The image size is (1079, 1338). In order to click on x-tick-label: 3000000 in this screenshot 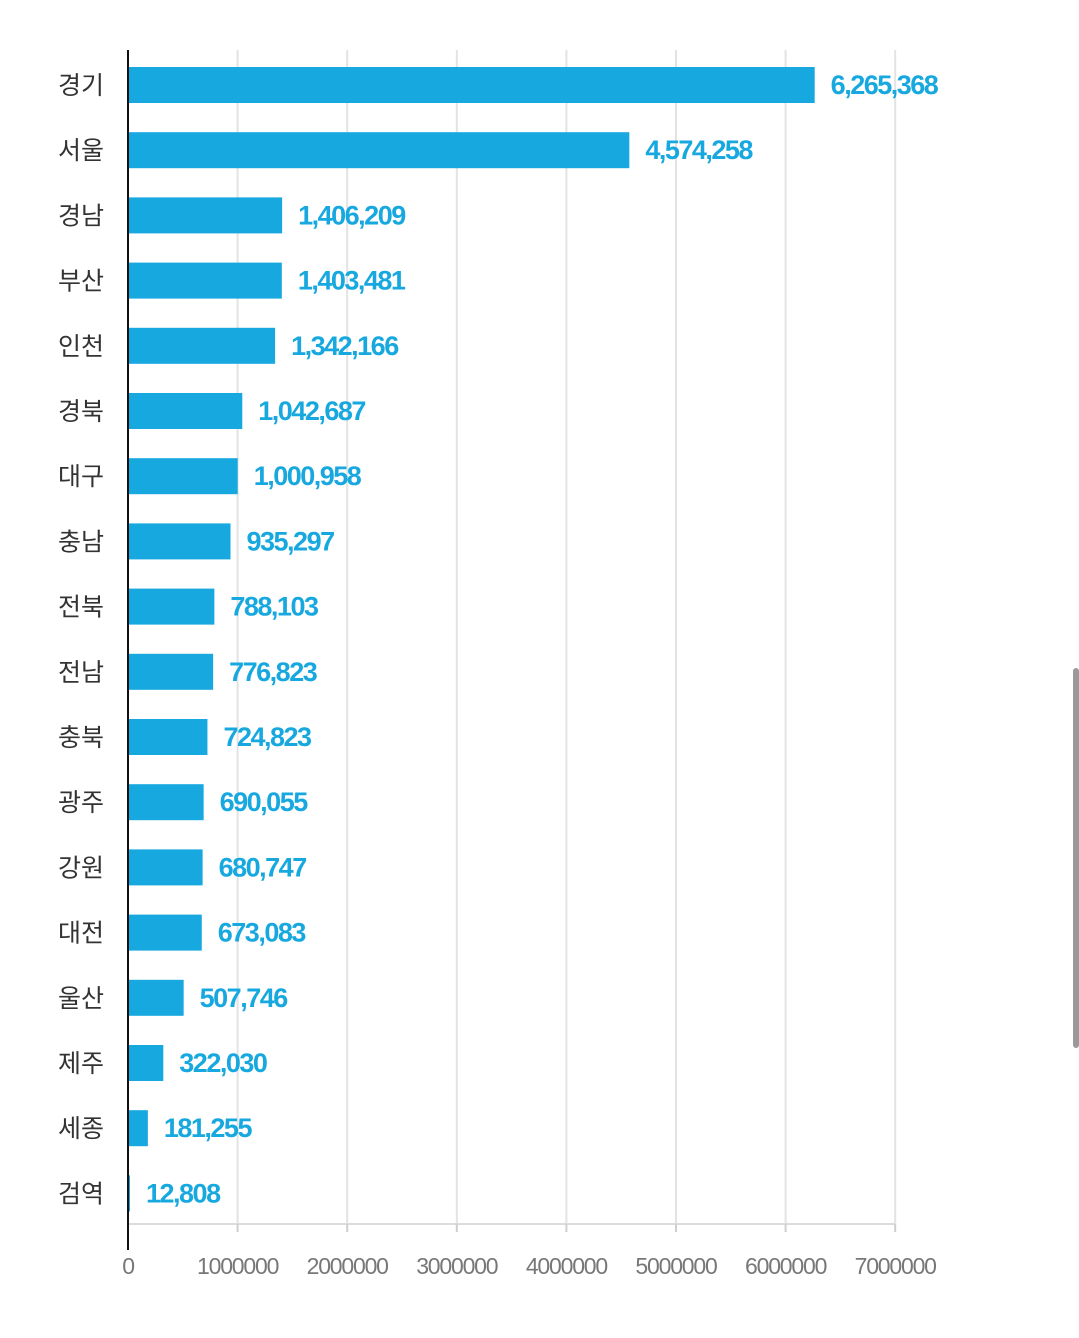, I will do `click(457, 1266)`.